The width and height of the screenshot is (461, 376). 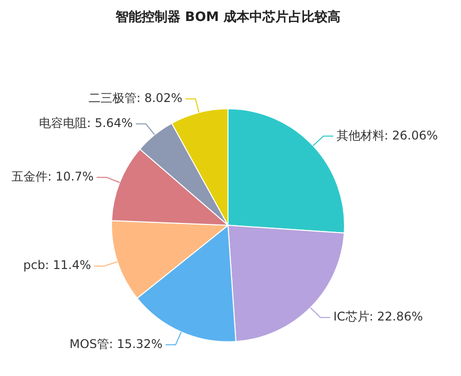 I want to click on slice-label: 五金件: 10.7%, so click(x=53, y=176).